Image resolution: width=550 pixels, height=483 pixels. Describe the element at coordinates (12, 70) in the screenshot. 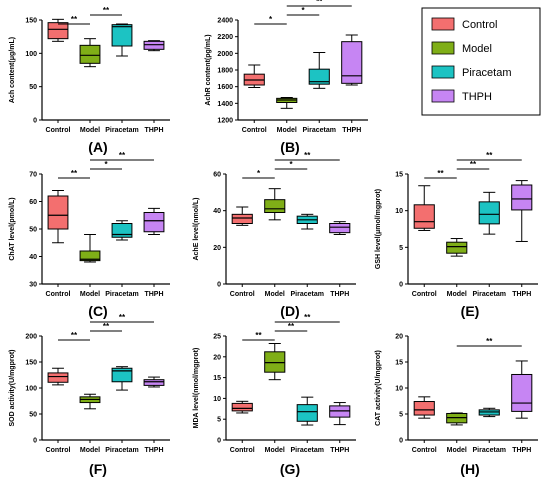

I see `y-axis-title: Ach content(μg/mL)` at that location.